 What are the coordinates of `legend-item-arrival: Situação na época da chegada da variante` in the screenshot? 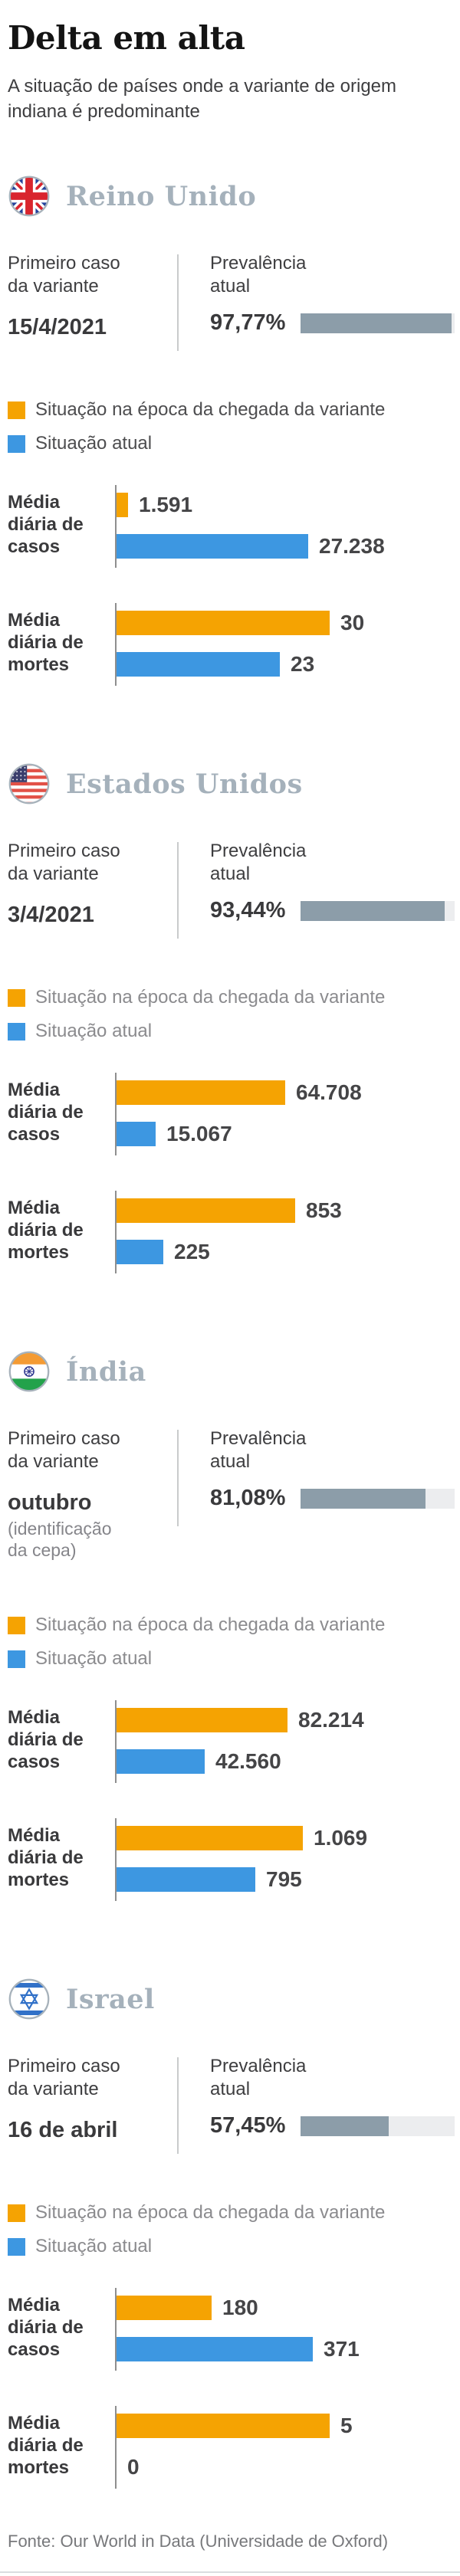 It's located at (230, 2213).